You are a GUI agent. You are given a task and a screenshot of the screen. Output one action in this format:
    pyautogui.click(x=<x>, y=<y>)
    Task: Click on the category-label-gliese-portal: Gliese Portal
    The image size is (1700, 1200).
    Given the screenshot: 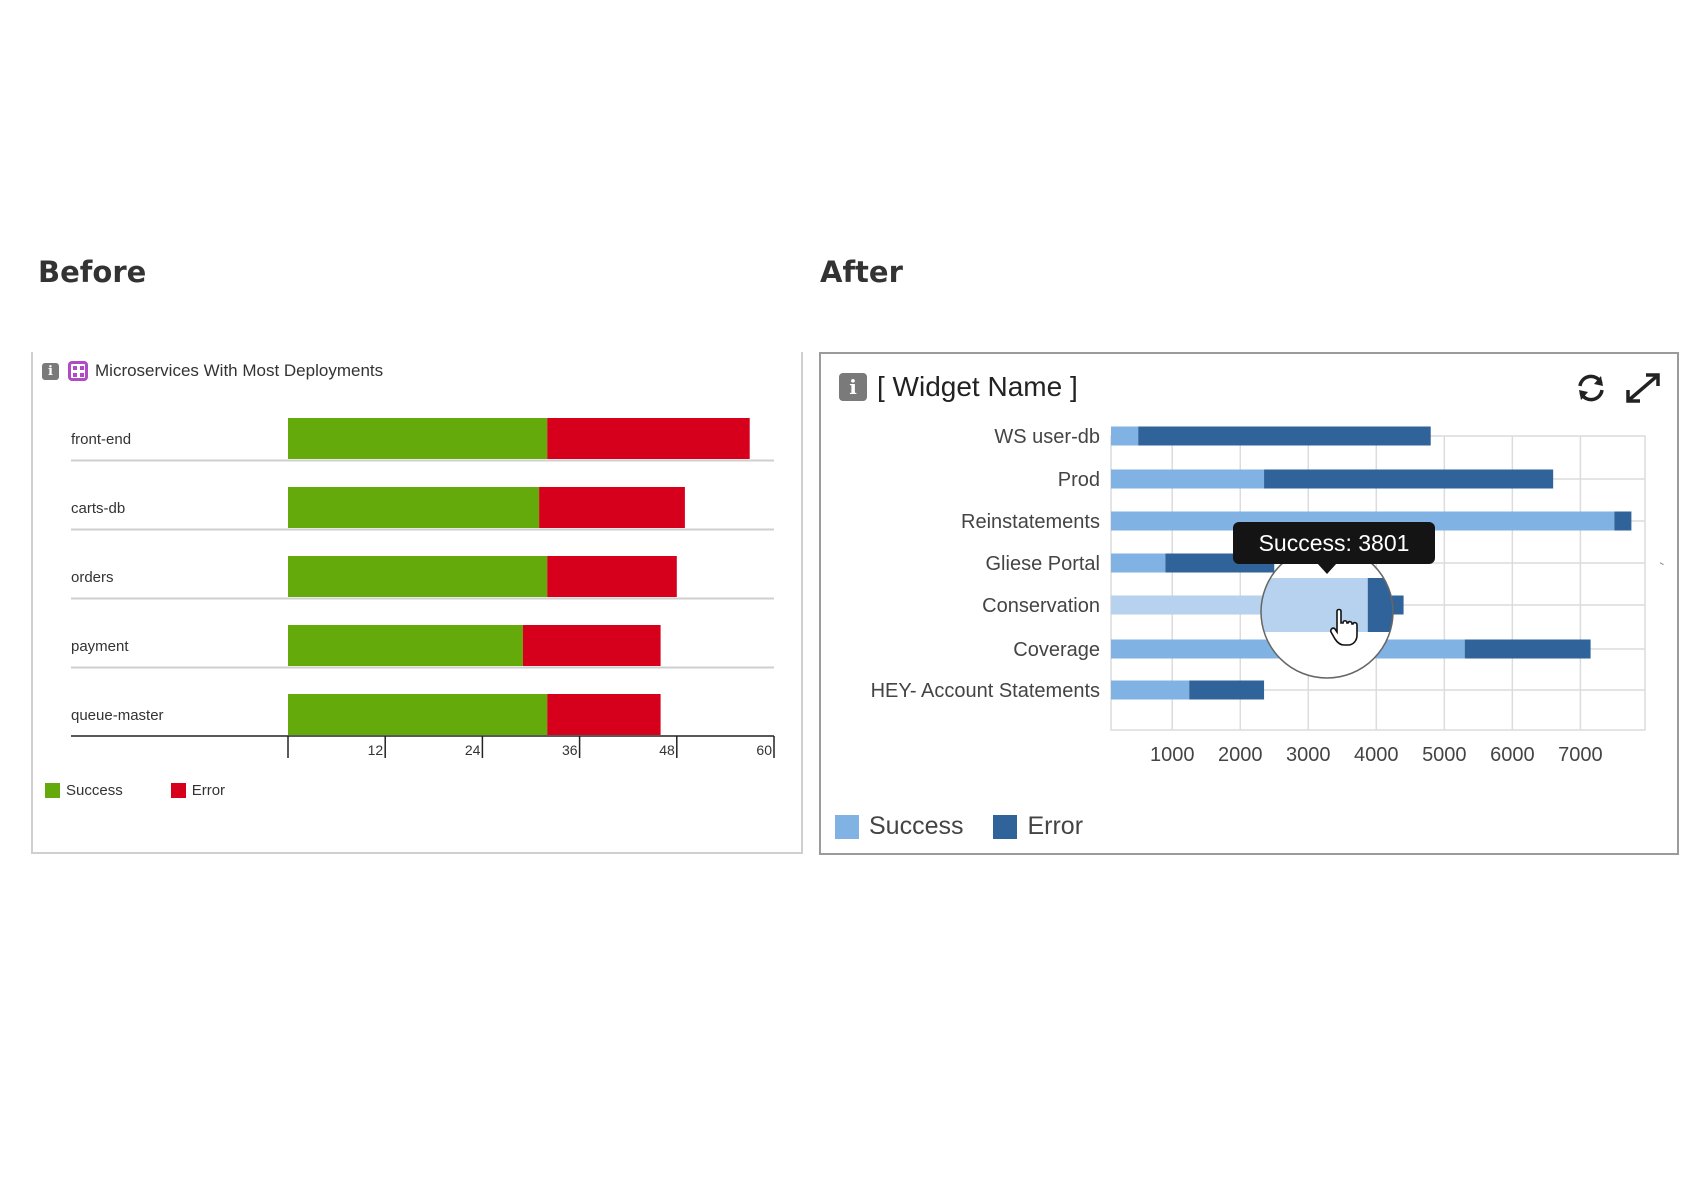 What is the action you would take?
    pyautogui.click(x=1043, y=564)
    